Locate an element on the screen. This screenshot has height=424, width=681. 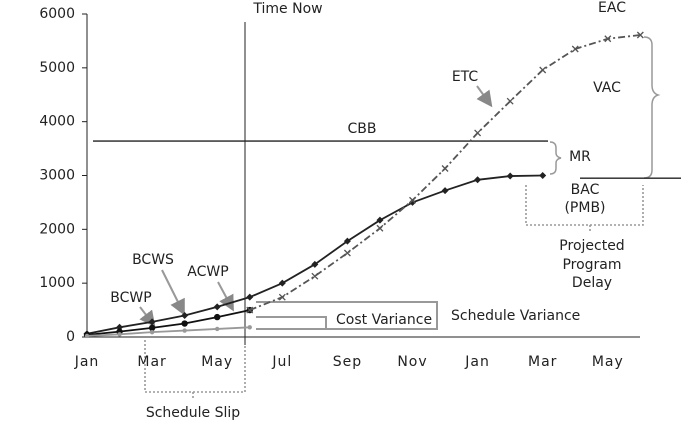
mr-brace is located at coordinates (555, 158).